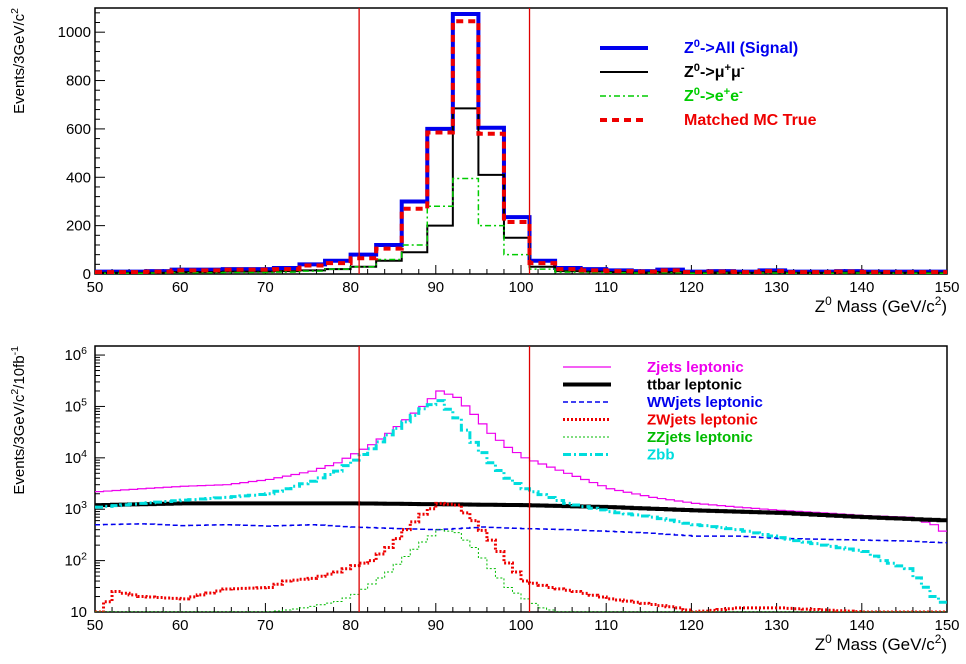  I want to click on legend-label: Z0->e+e-, so click(713, 95).